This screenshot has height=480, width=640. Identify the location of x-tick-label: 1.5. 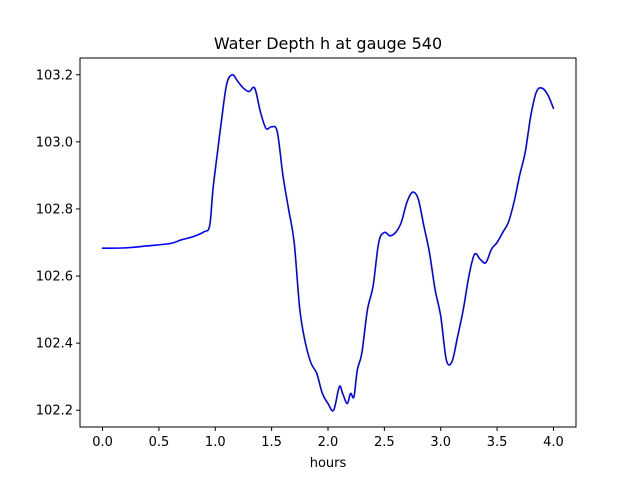
(271, 442).